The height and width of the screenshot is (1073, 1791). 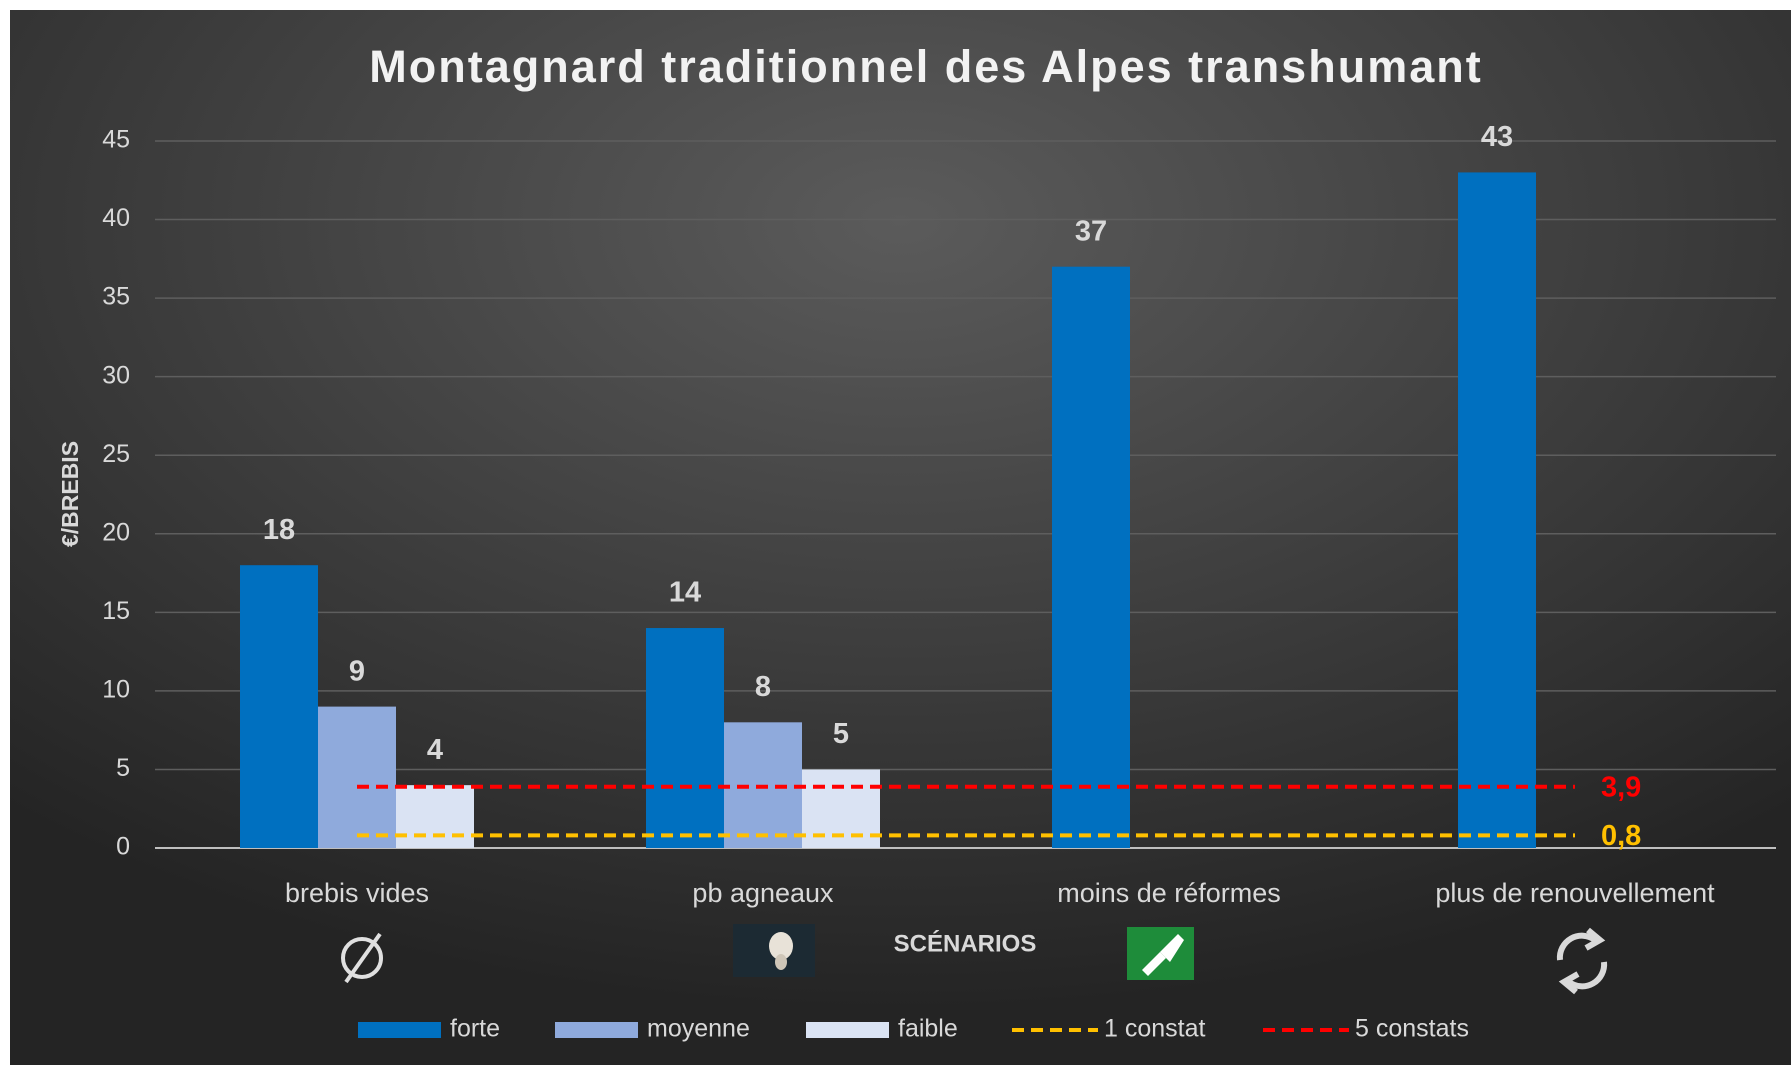 What do you see at coordinates (116, 532) in the screenshot?
I see `y-tick-label: 20` at bounding box center [116, 532].